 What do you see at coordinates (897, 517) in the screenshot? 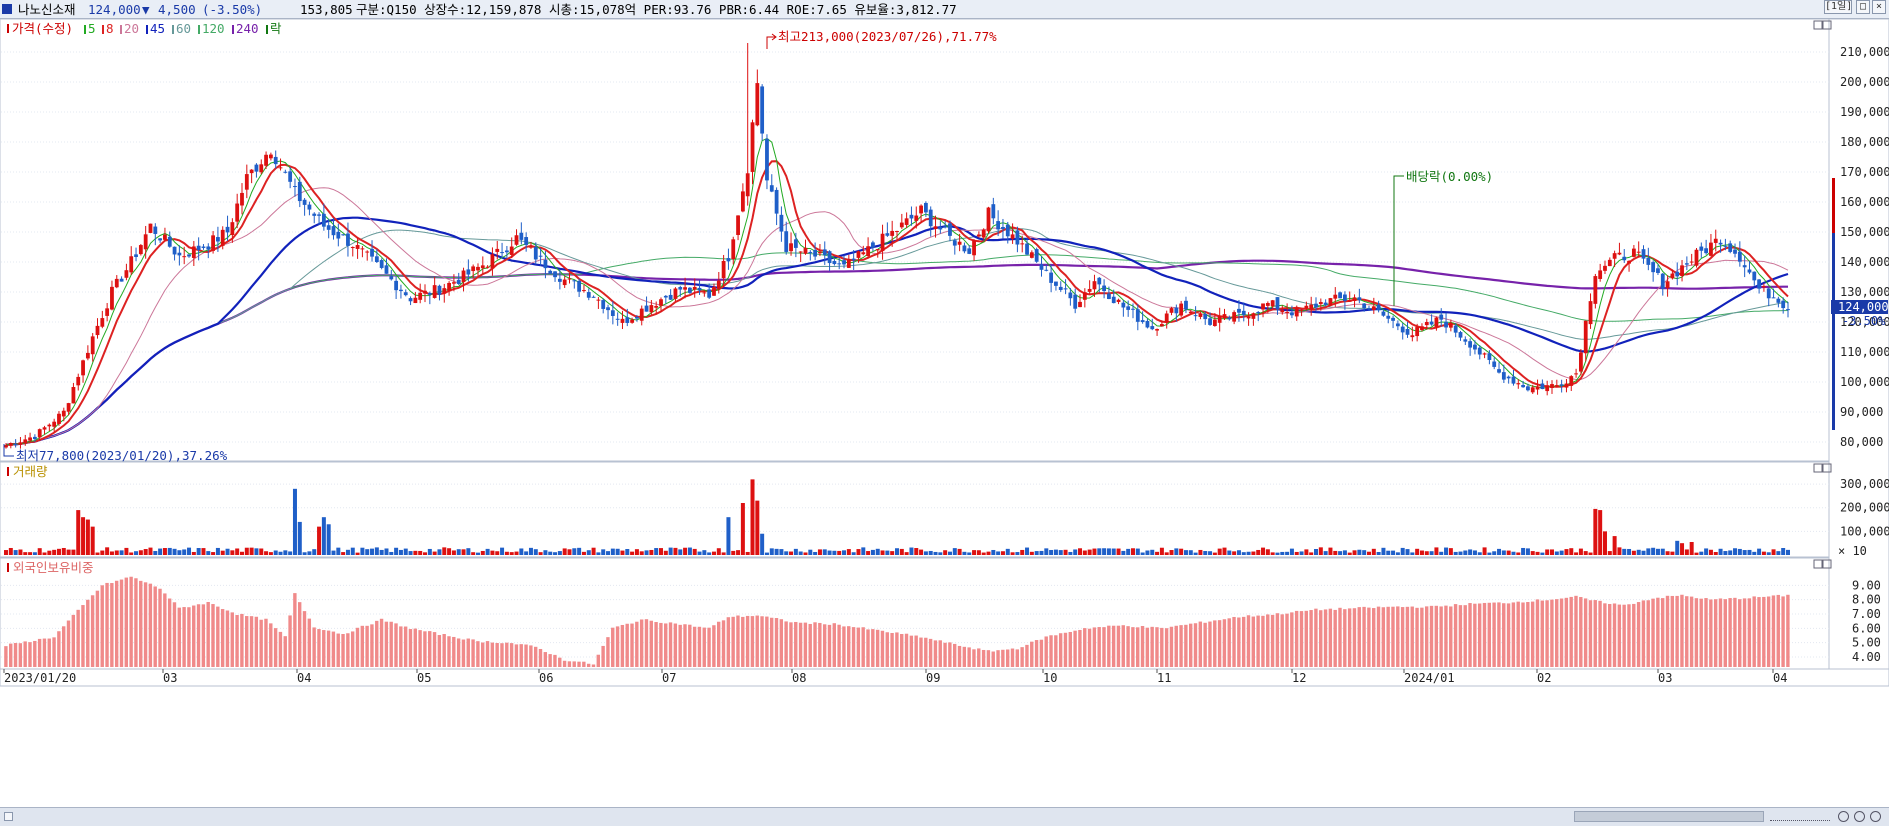
I see `volume-bars` at bounding box center [897, 517].